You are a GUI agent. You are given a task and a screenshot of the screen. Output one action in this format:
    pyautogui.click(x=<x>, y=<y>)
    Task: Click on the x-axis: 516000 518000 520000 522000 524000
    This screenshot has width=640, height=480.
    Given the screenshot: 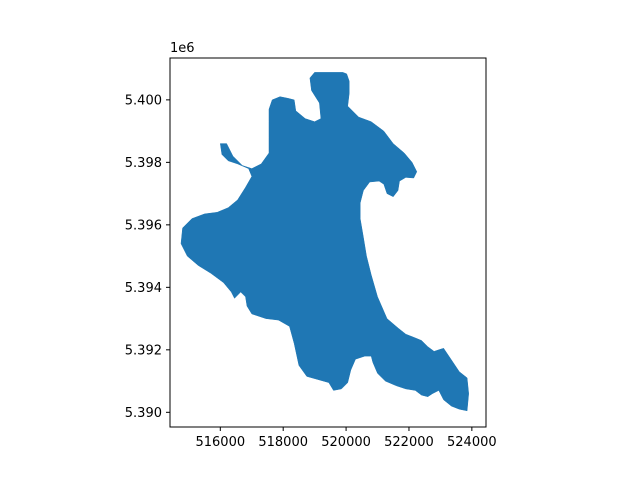 What is the action you would take?
    pyautogui.click(x=346, y=438)
    